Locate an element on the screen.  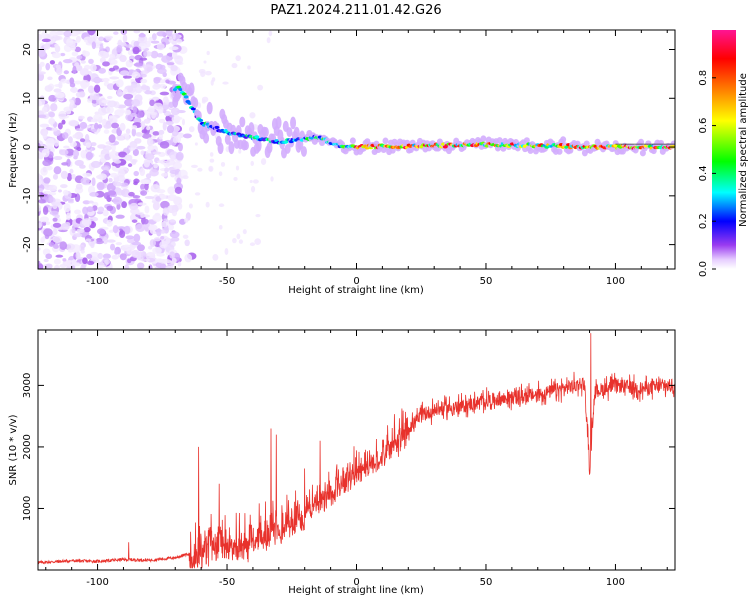
spectrogram-xlabel: Height of straight line (km) is located at coordinates (356, 290).